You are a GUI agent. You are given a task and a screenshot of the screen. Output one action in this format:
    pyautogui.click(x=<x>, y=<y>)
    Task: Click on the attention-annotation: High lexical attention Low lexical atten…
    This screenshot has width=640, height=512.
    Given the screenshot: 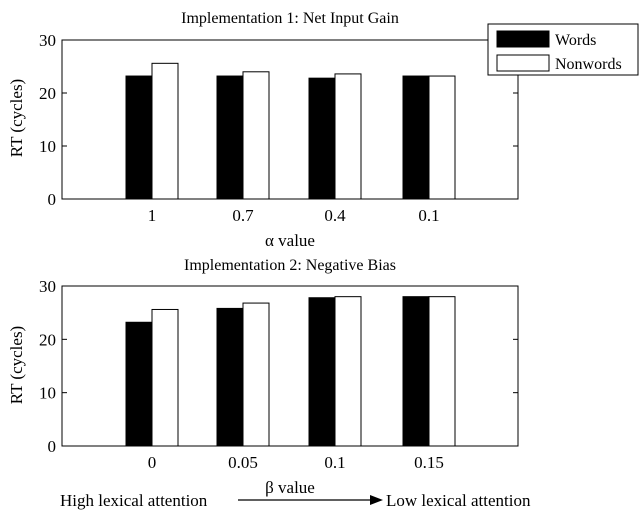 What is the action you would take?
    pyautogui.click(x=295, y=500)
    